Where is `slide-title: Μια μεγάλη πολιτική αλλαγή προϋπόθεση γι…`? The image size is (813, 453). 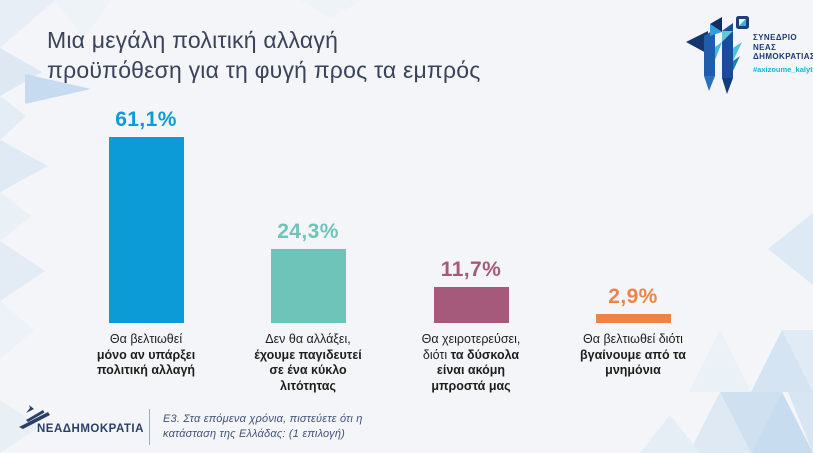
slide-title: Μια μεγάλη πολιτική αλλαγή προϋπόθεση γι… is located at coordinates (264, 55).